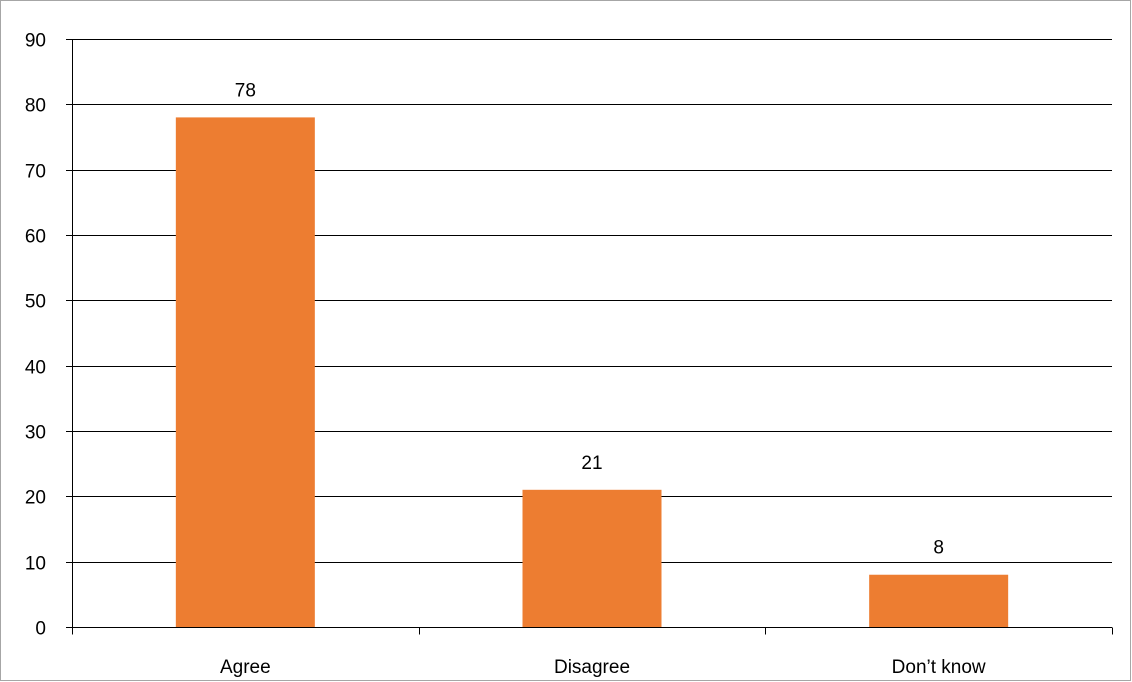 This screenshot has width=1132, height=682. I want to click on x-category-label: Don’t know, so click(939, 667).